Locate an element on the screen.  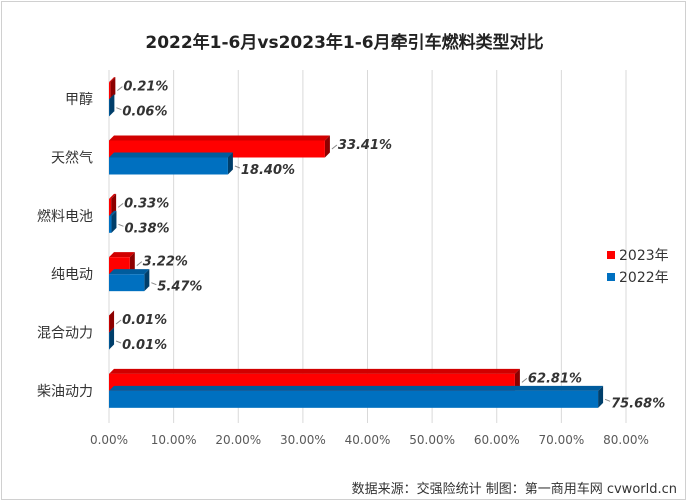
legend-item-2023: 2023年 is located at coordinates (638, 255).